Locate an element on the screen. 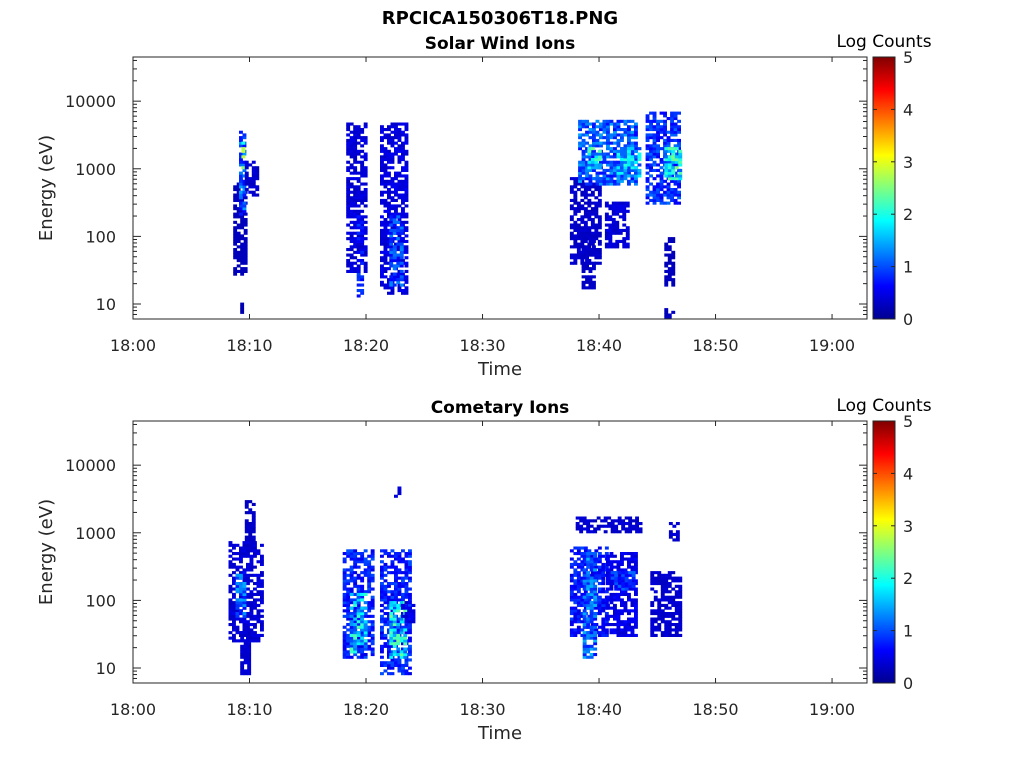 This screenshot has width=1024, height=768. y-tick-label: 1000 is located at coordinates (95, 533).